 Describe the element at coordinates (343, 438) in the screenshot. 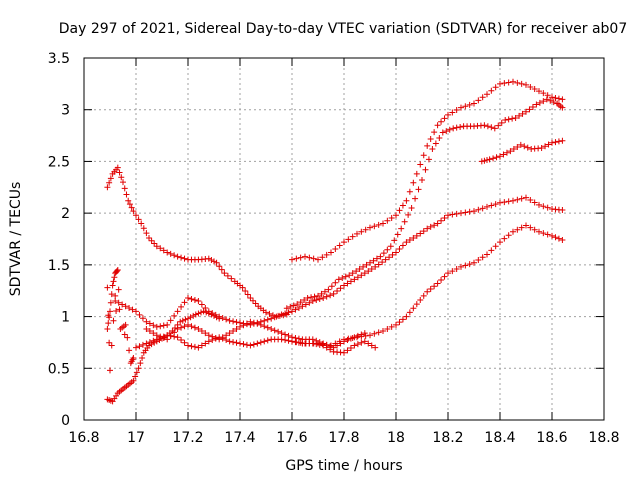

I see `x-tick-label: 17.8` at that location.